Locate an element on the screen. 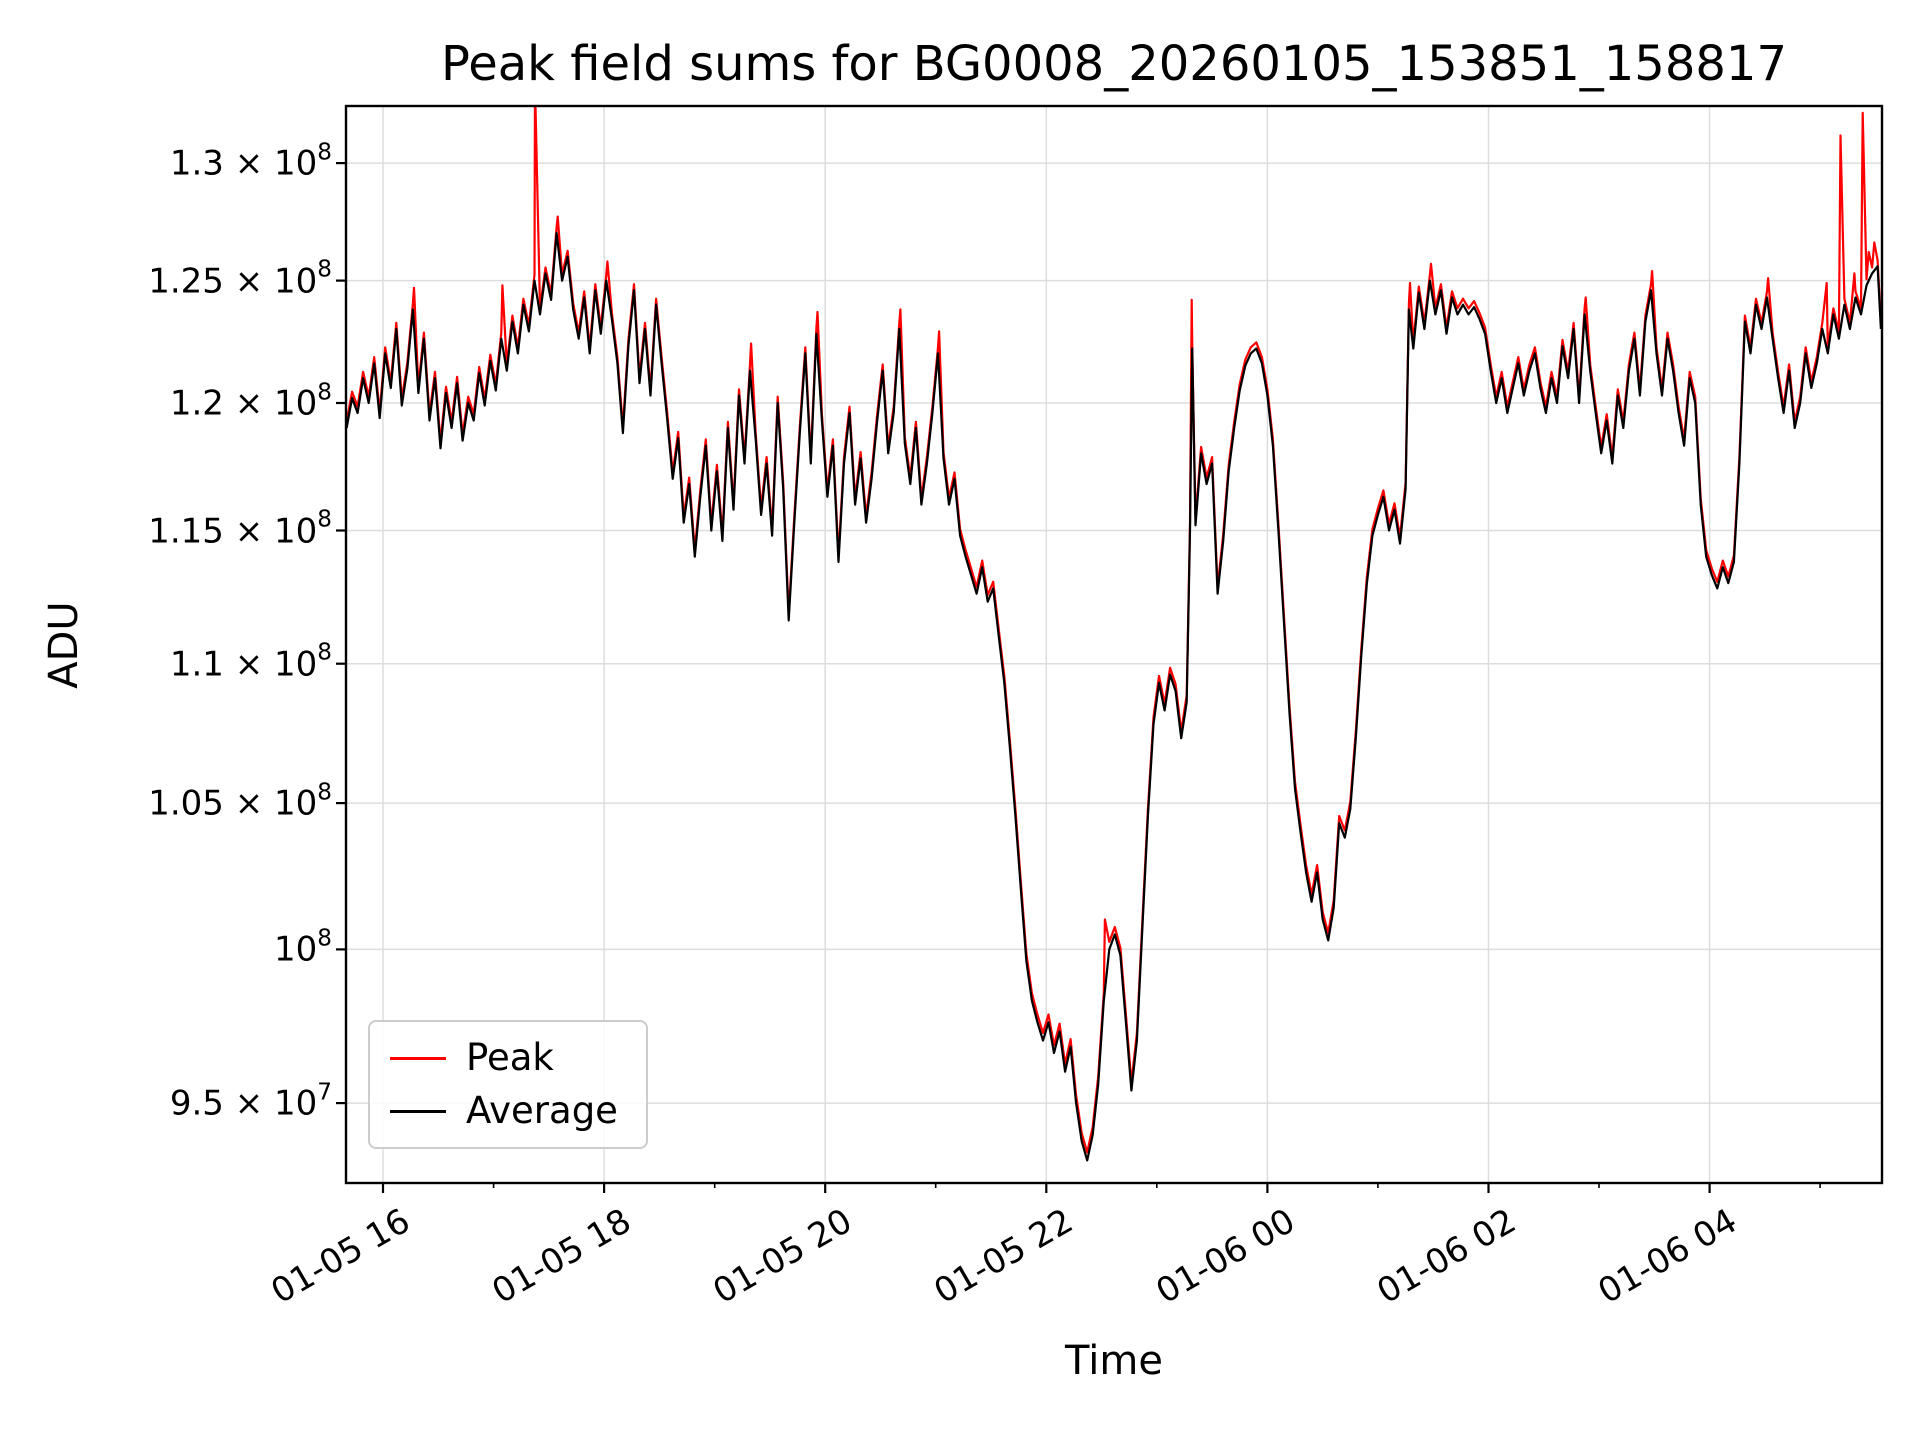  y-tick-label: 1.1 × 108 is located at coordinates (250, 662).